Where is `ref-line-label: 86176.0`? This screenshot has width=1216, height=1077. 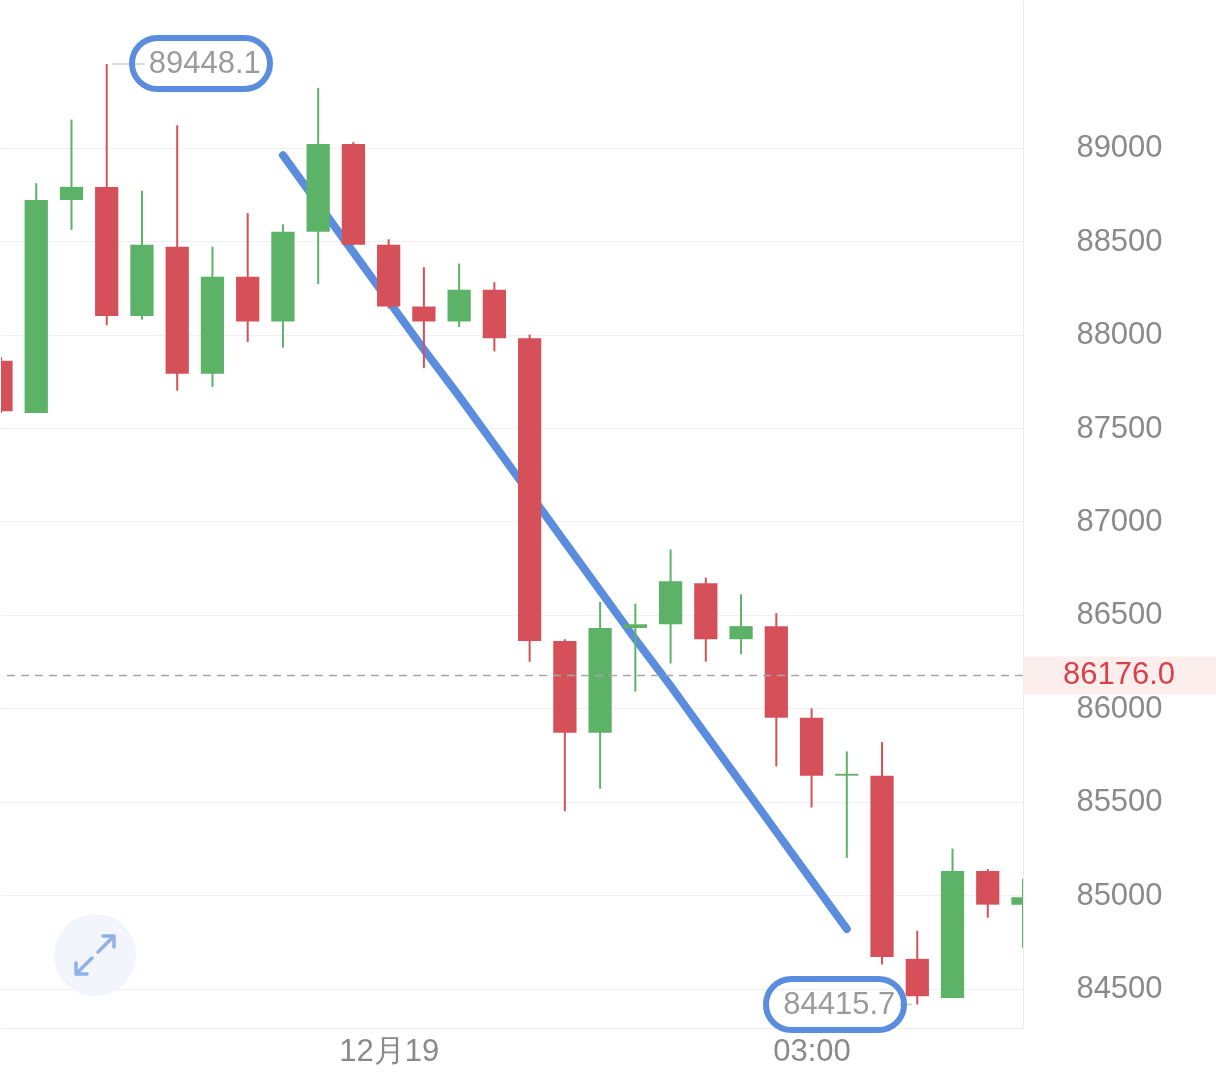 ref-line-label: 86176.0 is located at coordinates (1119, 674).